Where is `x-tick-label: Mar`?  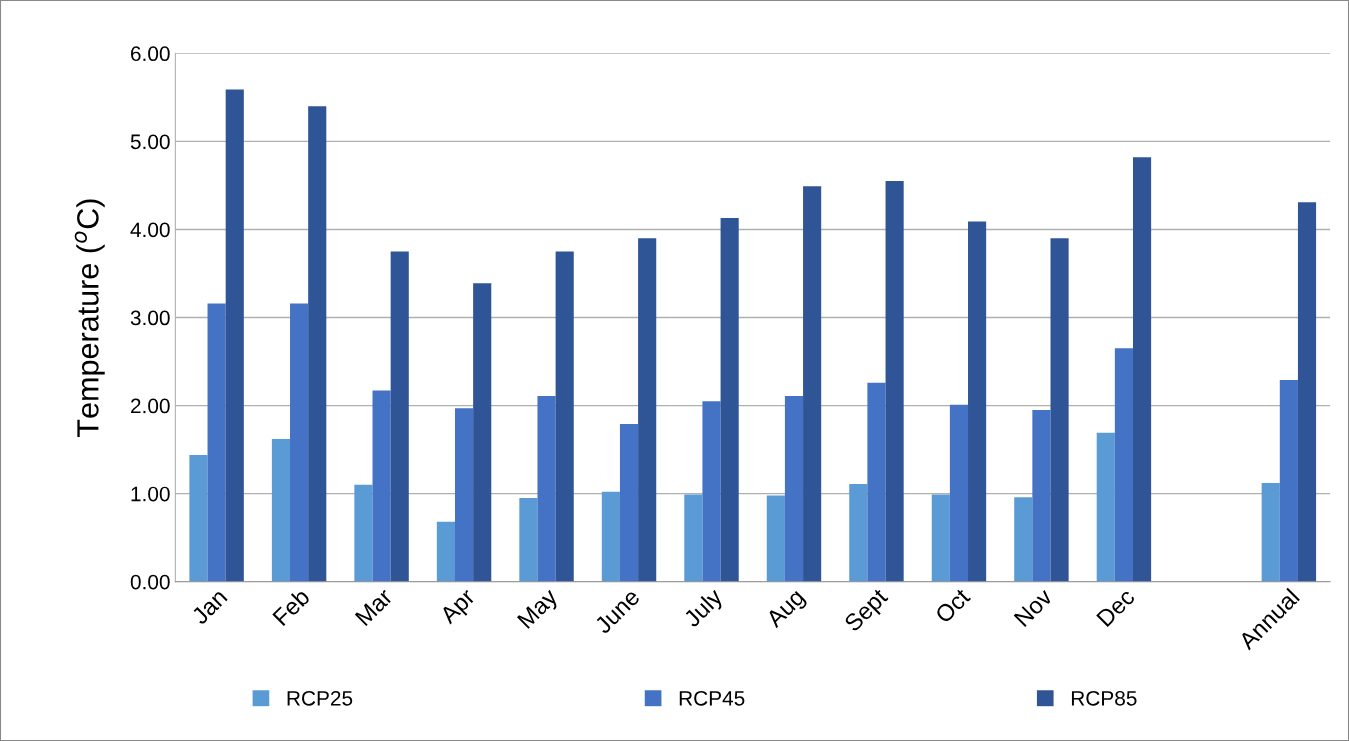 x-tick-label: Mar is located at coordinates (374, 607).